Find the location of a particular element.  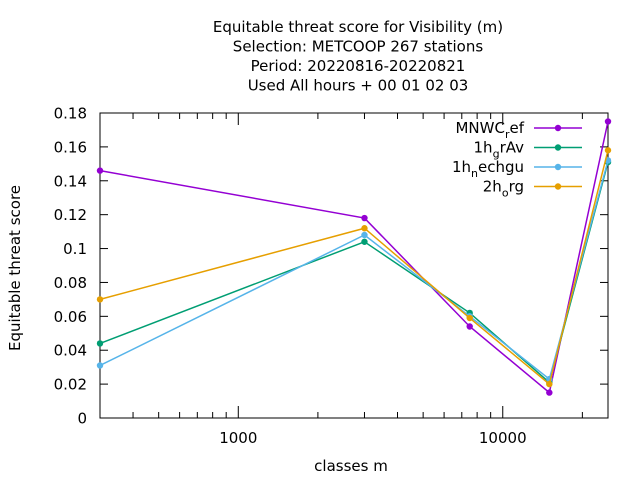

legend-label: 1hnechgu is located at coordinates (488, 169).